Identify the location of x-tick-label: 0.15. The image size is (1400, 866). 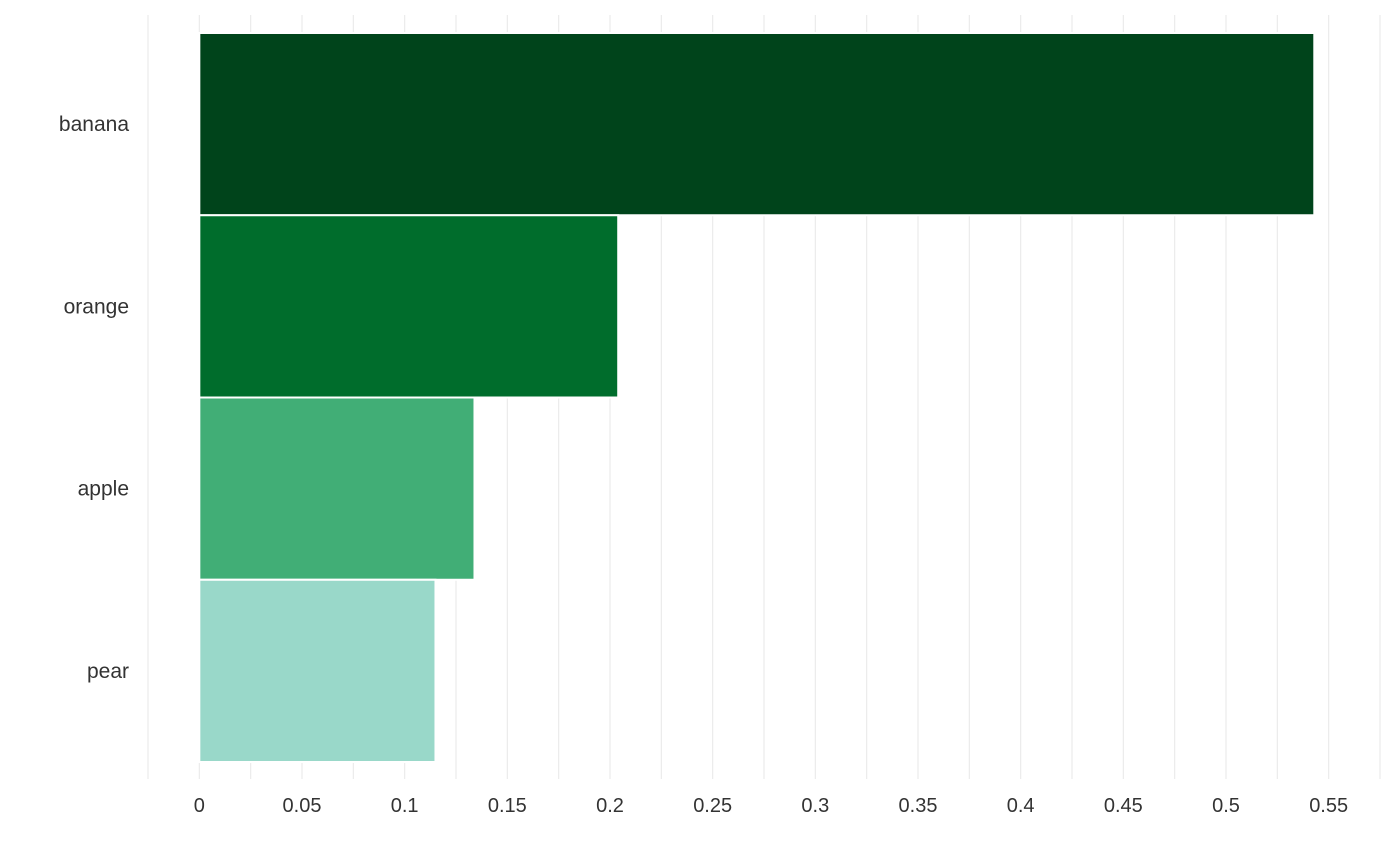
(507, 806).